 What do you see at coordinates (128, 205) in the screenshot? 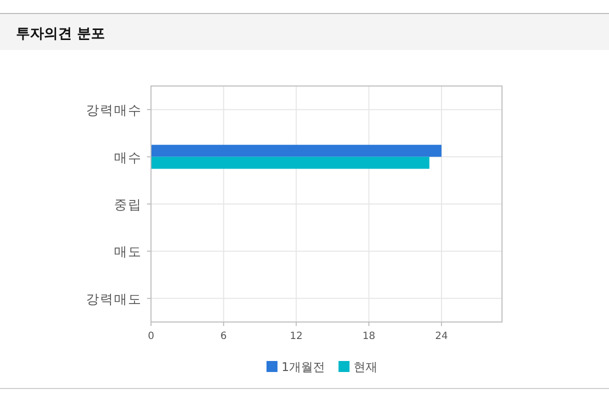
I see `y-tick-label: 중립` at bounding box center [128, 205].